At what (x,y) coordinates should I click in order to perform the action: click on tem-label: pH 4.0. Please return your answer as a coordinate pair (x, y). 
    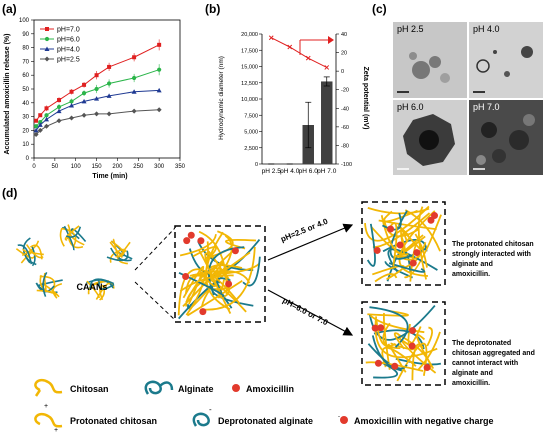
    Looking at the image, I should click on (486, 29).